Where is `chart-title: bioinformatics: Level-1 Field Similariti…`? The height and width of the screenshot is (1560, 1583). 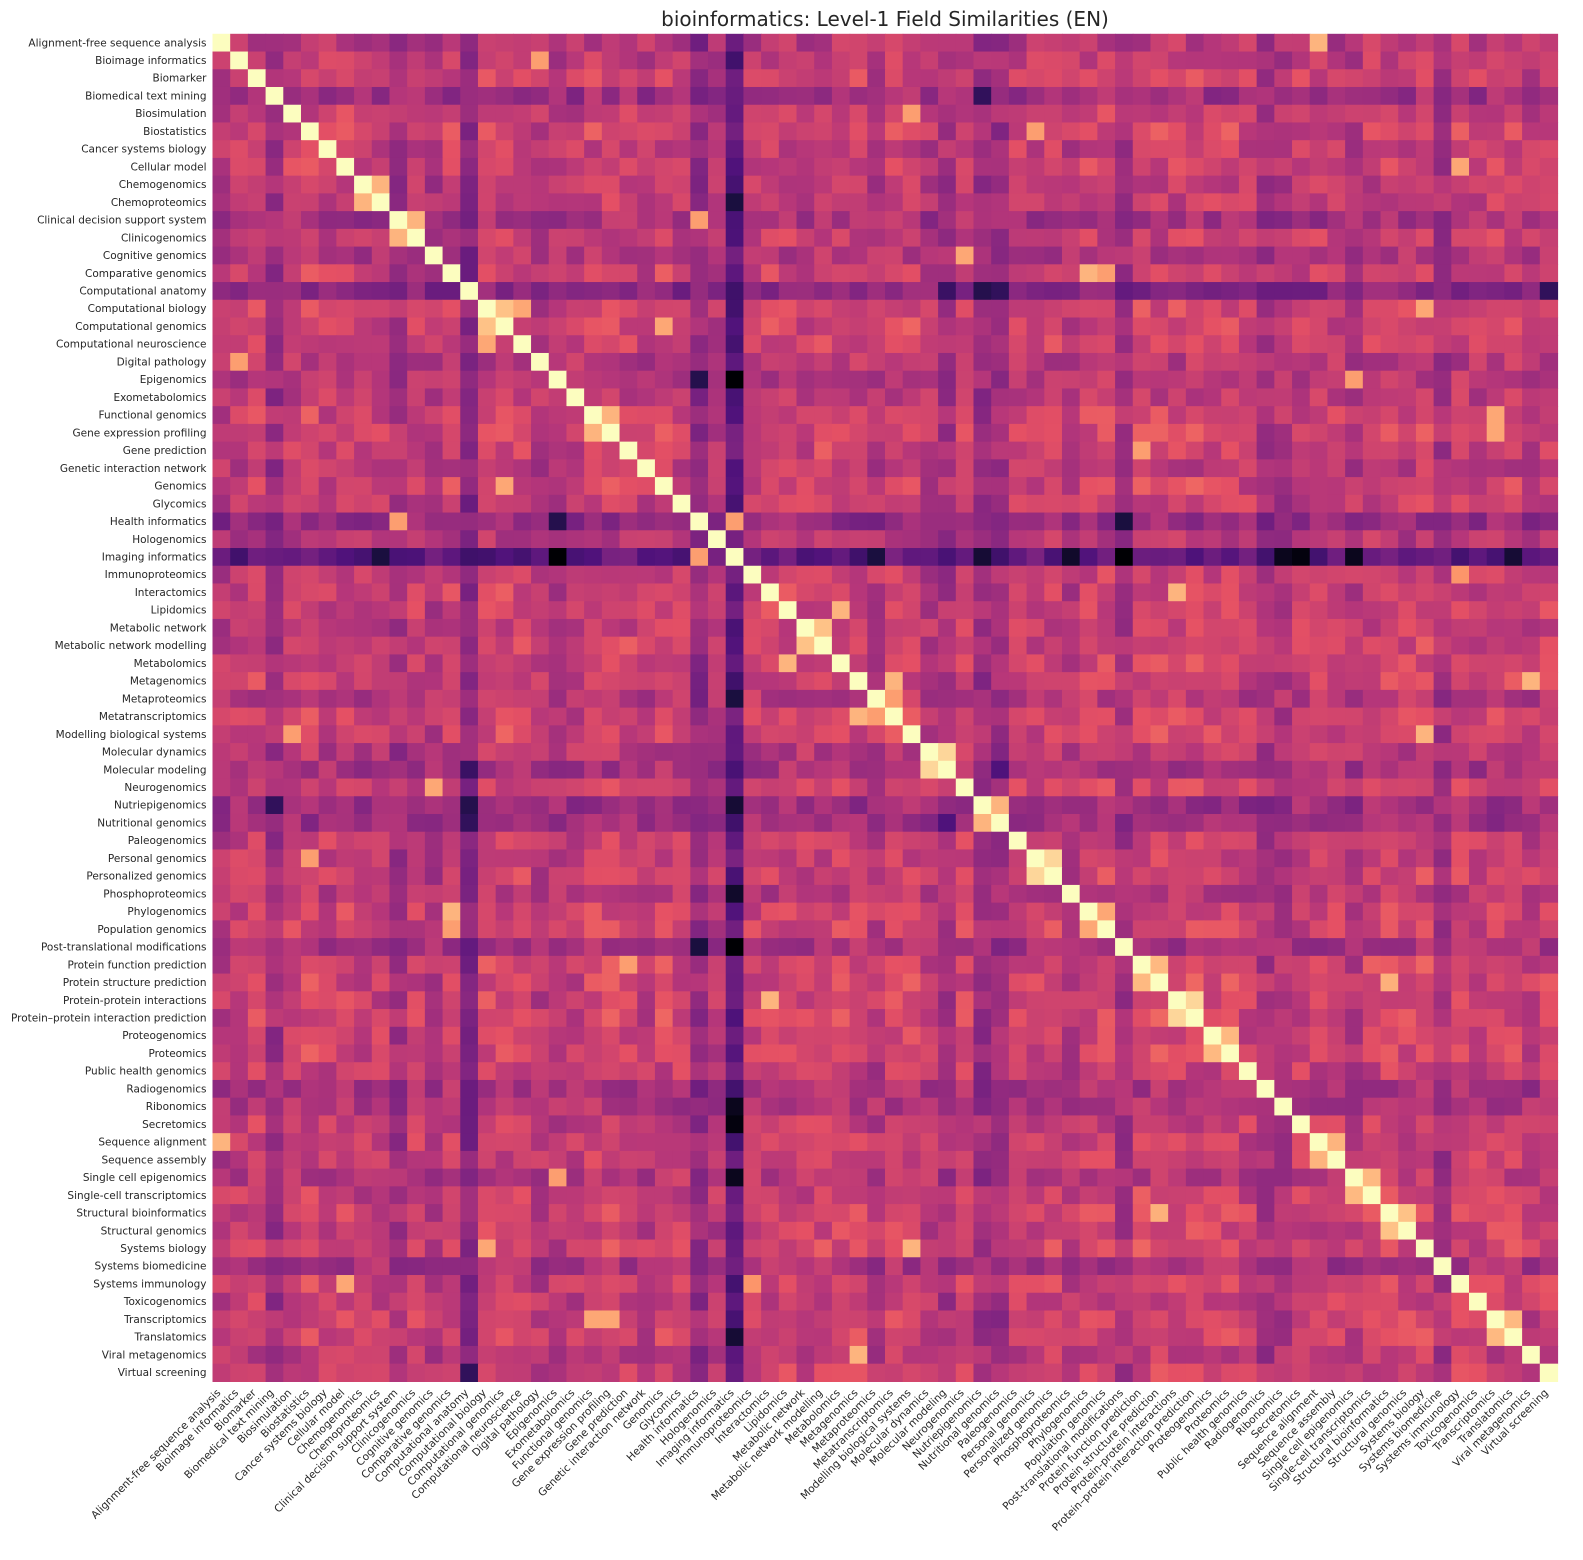 chart-title: bioinformatics: Level-1 Field Similariti… is located at coordinates (885, 19).